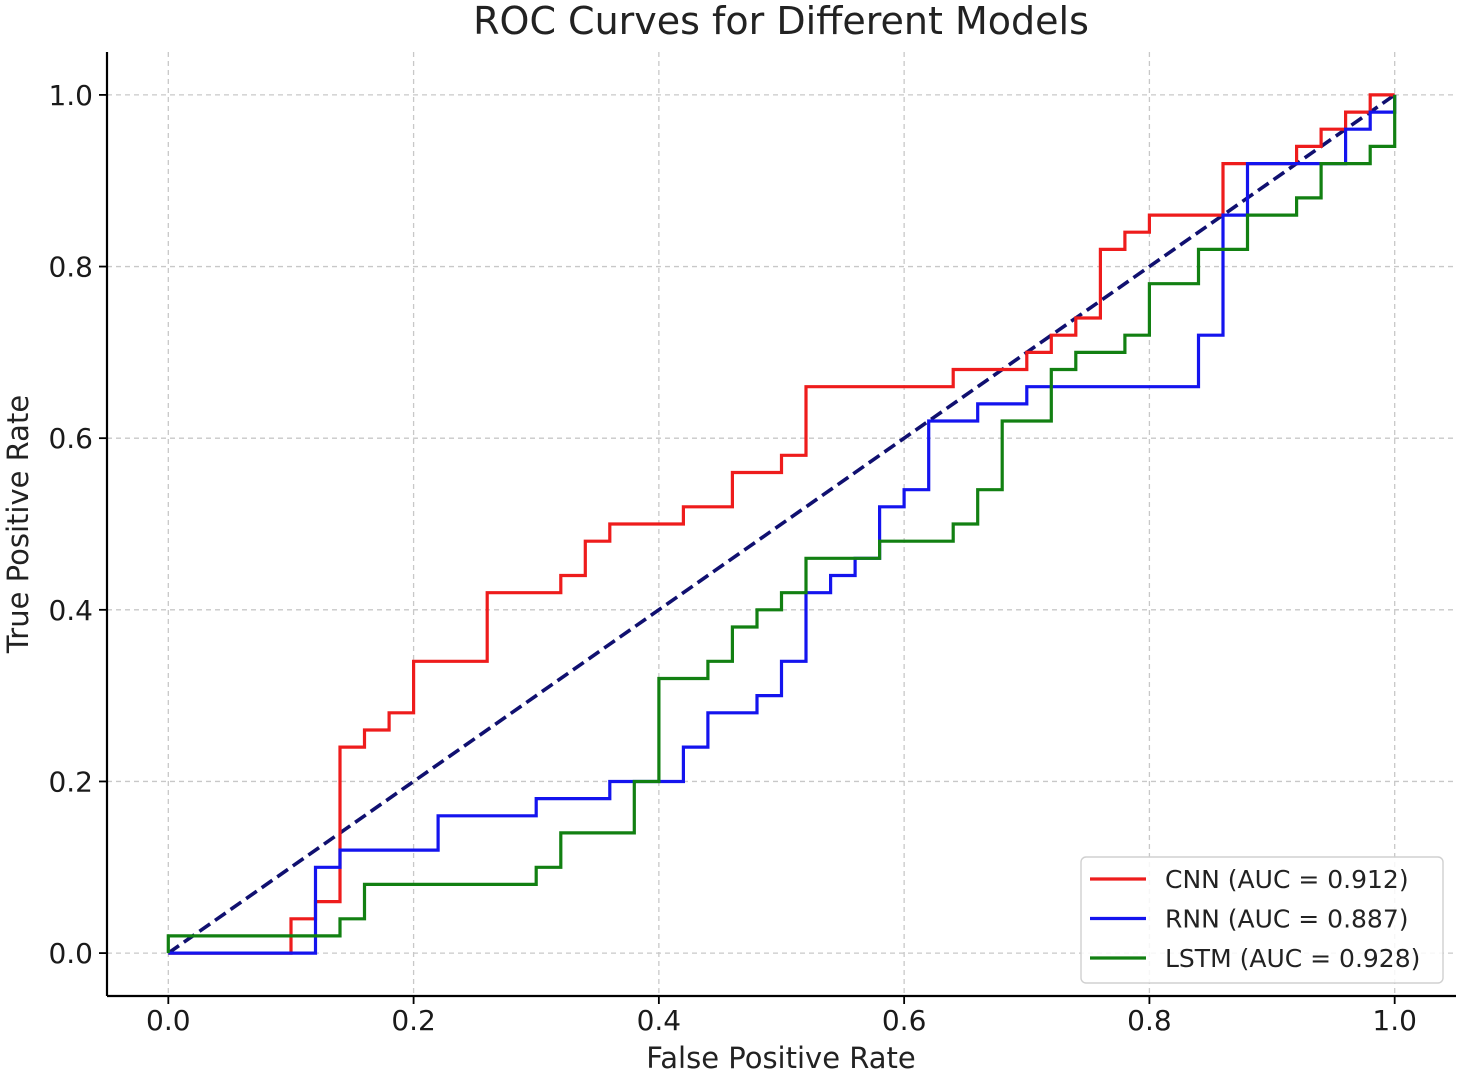 The height and width of the screenshot is (1075, 1461). Describe the element at coordinates (70, 95) in the screenshot. I see `y-tick-label: 1.0` at that location.